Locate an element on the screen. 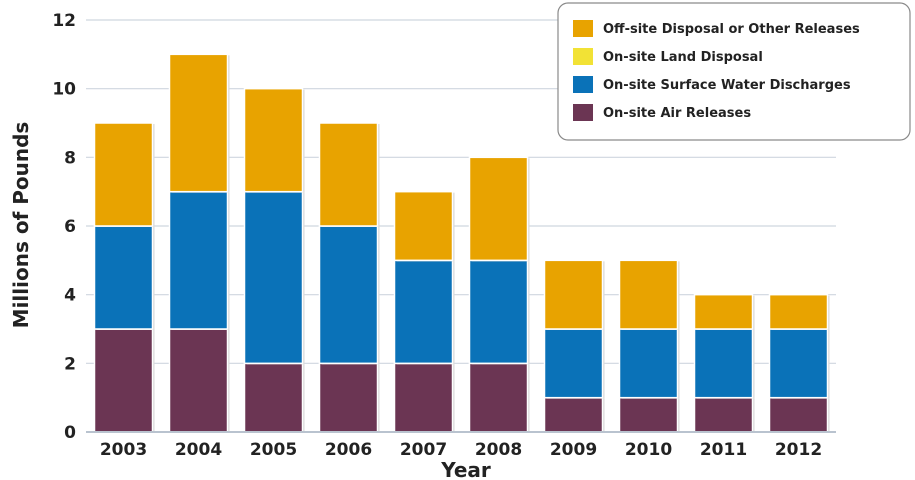 This screenshot has width=915, height=480. x-tick-label: 2011 is located at coordinates (723, 450).